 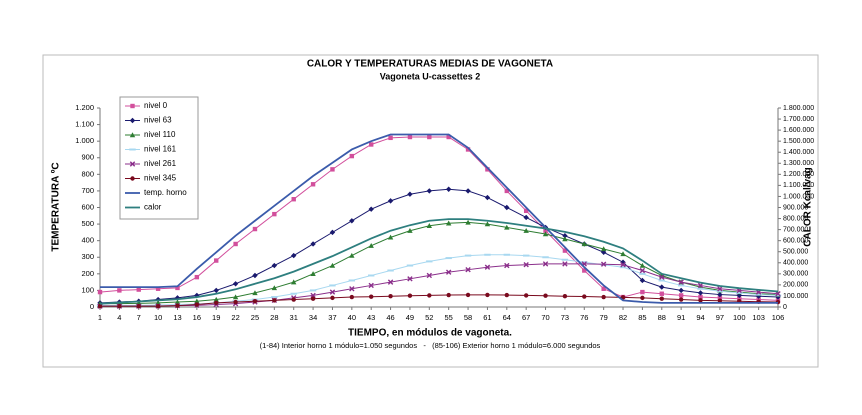 What do you see at coordinates (87, 223) in the screenshot?
I see `y-tick-label: 500` at bounding box center [87, 223].